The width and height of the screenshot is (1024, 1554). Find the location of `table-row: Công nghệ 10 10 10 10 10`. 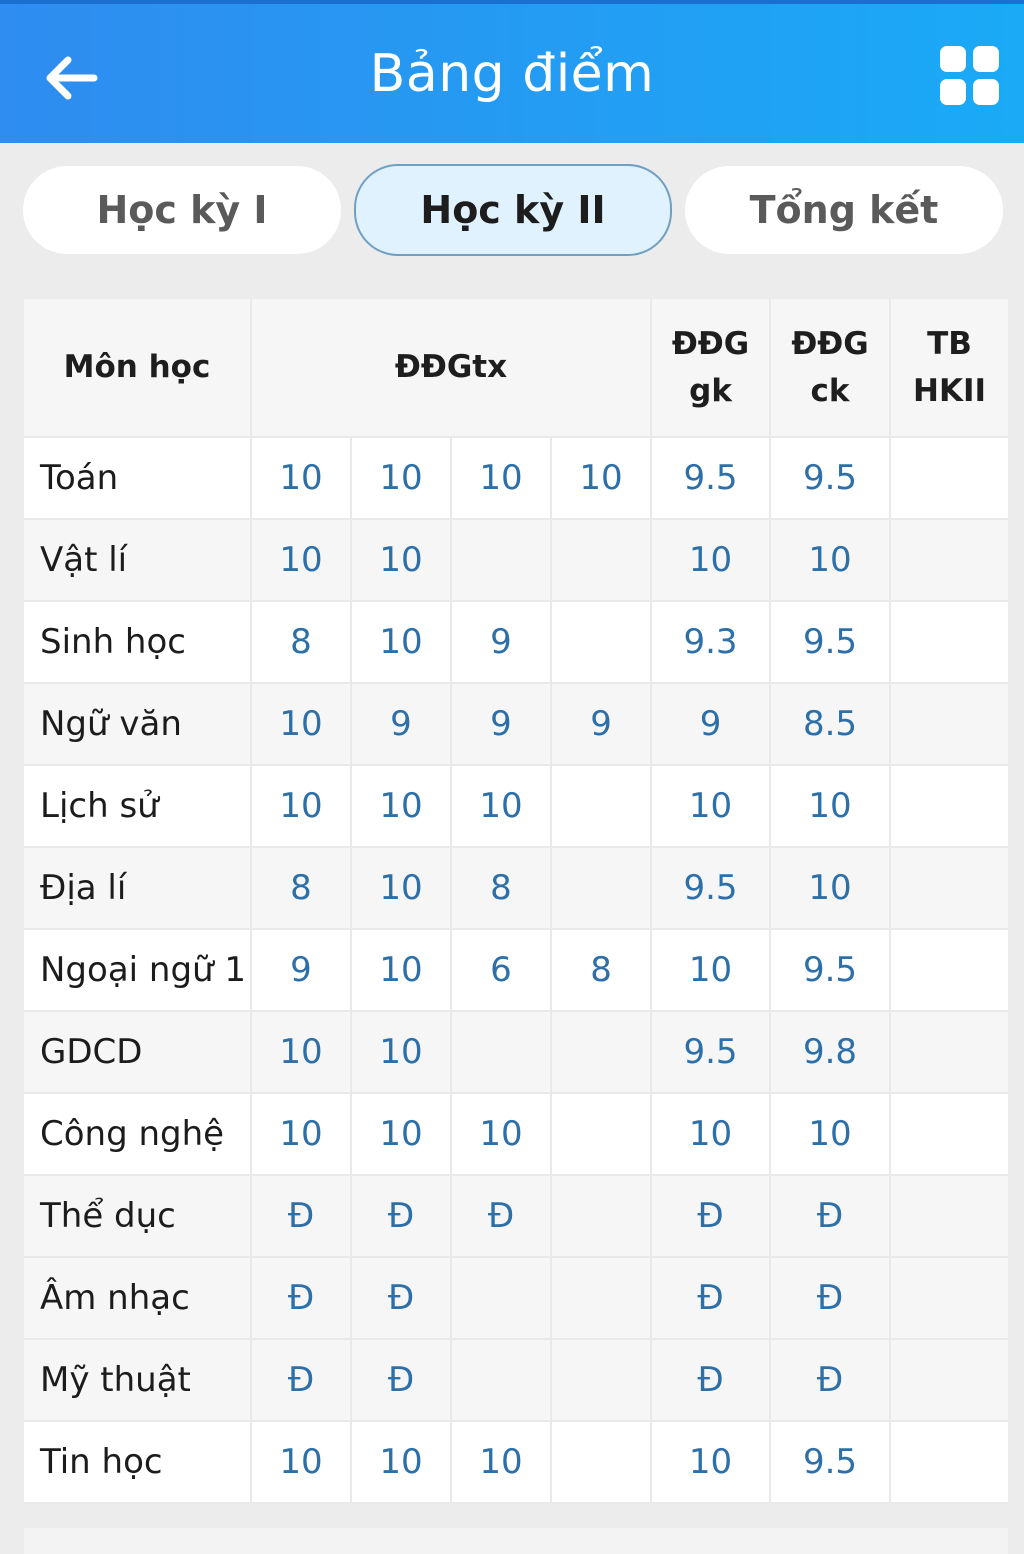

table-row: Công nghệ 10 10 10 10 10 is located at coordinates (516, 1134).